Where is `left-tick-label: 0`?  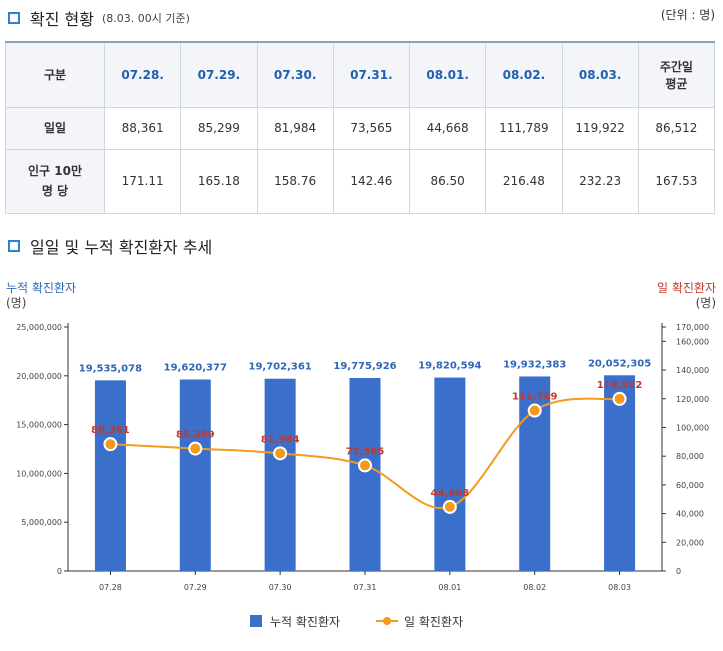 left-tick-label: 0 is located at coordinates (59, 571).